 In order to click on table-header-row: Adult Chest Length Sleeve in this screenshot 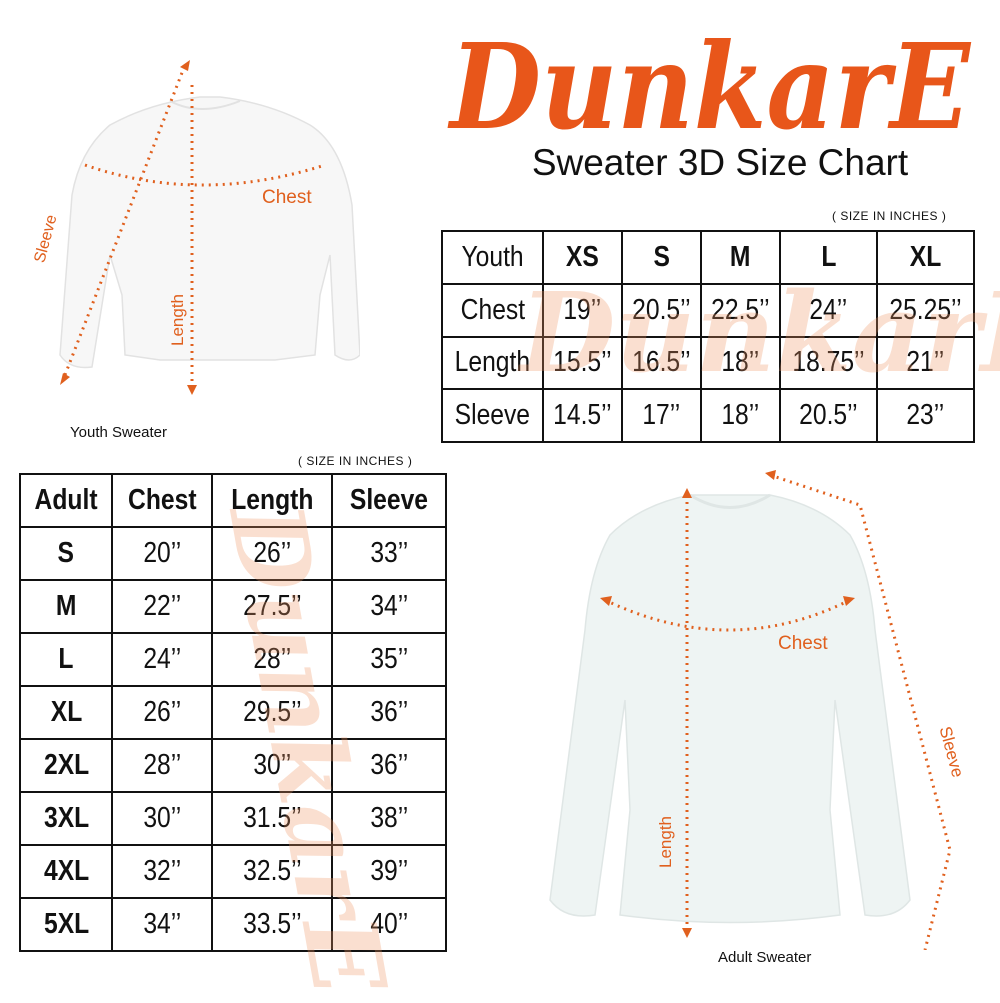, I will do `click(232, 500)`.